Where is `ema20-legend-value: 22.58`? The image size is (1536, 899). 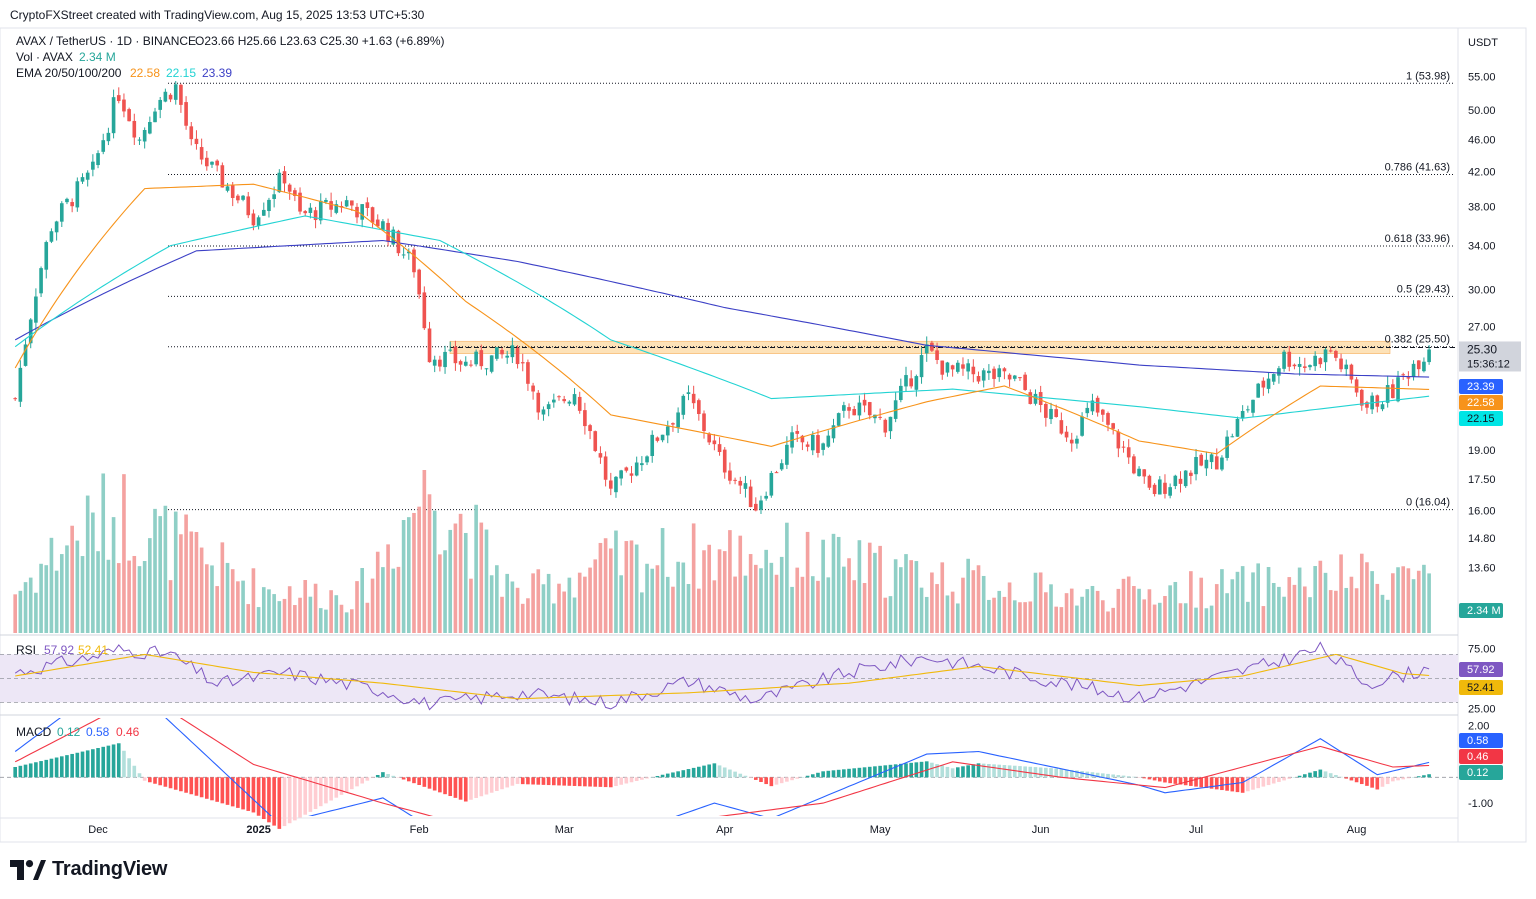 ema20-legend-value: 22.58 is located at coordinates (145, 73).